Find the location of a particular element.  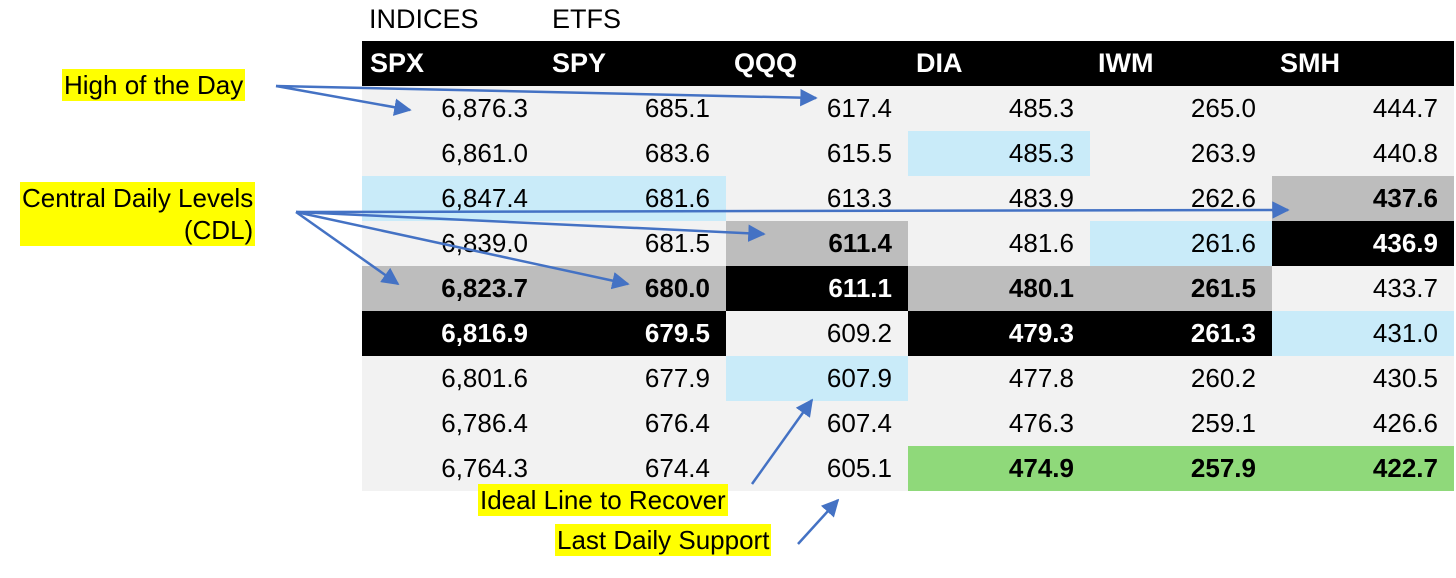

level-cell-dia-1: 485.3 is located at coordinates (999, 108).